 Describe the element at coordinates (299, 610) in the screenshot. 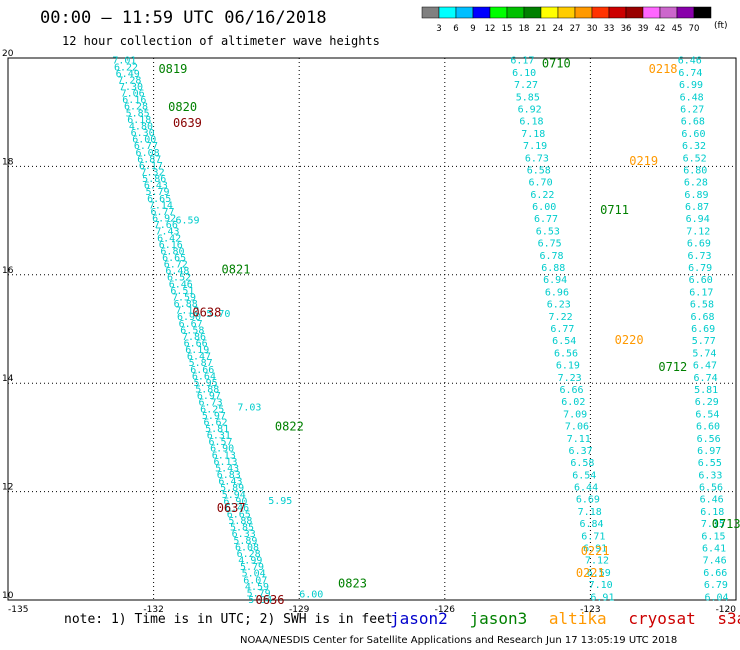

I see `x-tick-label: -129` at that location.